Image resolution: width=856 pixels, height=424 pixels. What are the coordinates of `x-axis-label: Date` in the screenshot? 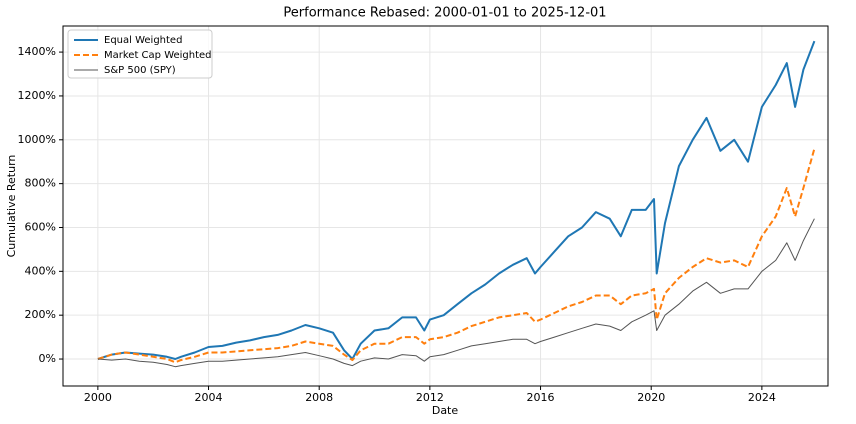 It's located at (445, 410).